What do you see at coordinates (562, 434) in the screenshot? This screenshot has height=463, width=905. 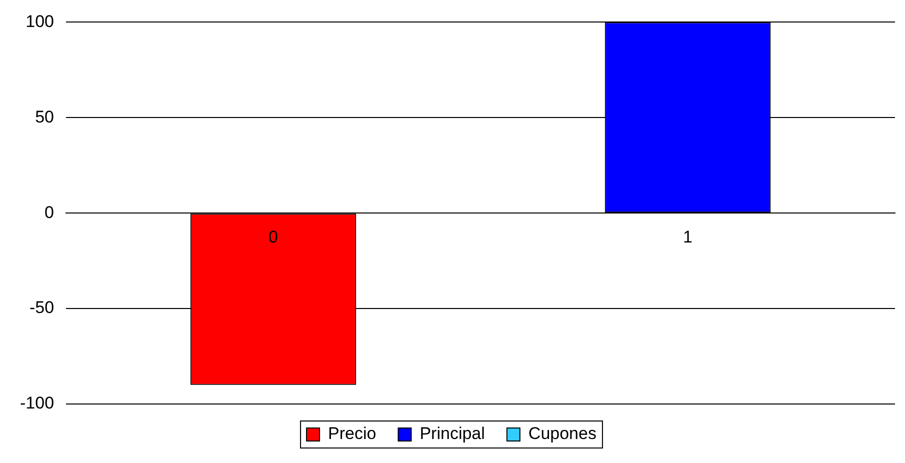 I see `legend-label: Cupones` at bounding box center [562, 434].